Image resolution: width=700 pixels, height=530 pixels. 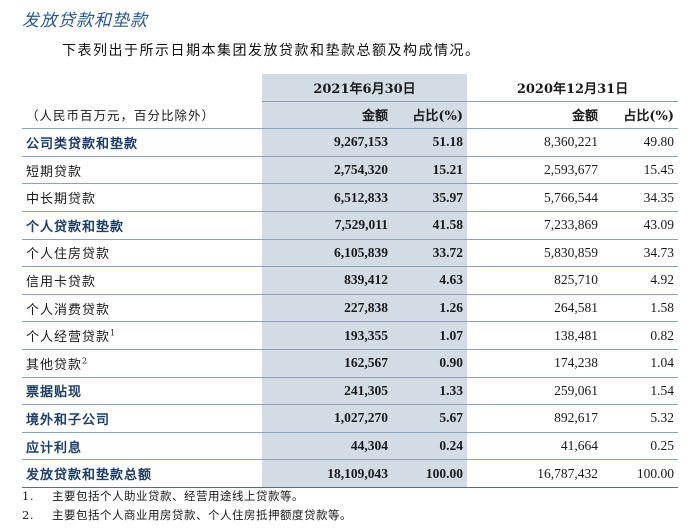 I want to click on row-label: 个人住房贷款, so click(x=142, y=253).